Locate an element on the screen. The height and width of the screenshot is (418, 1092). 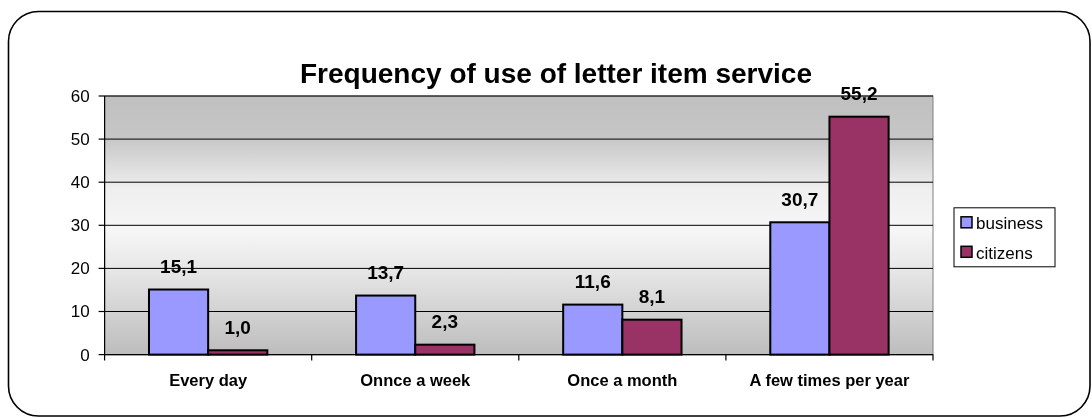
y-tick-label: 20 is located at coordinates (80, 269).